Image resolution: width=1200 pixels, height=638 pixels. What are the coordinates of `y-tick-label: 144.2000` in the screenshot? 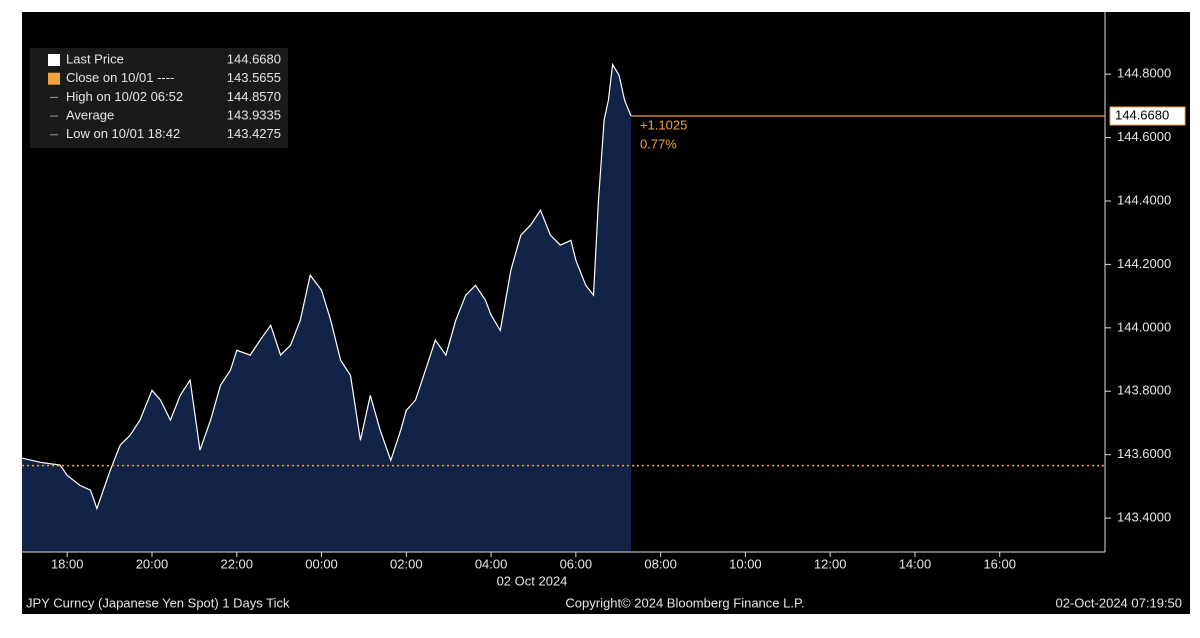 It's located at (1144, 263).